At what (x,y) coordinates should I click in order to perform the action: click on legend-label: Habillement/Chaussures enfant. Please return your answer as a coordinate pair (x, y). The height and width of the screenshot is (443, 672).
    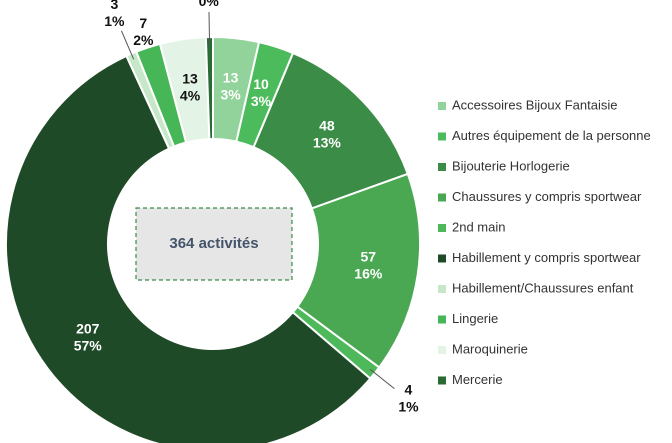
    Looking at the image, I should click on (543, 287).